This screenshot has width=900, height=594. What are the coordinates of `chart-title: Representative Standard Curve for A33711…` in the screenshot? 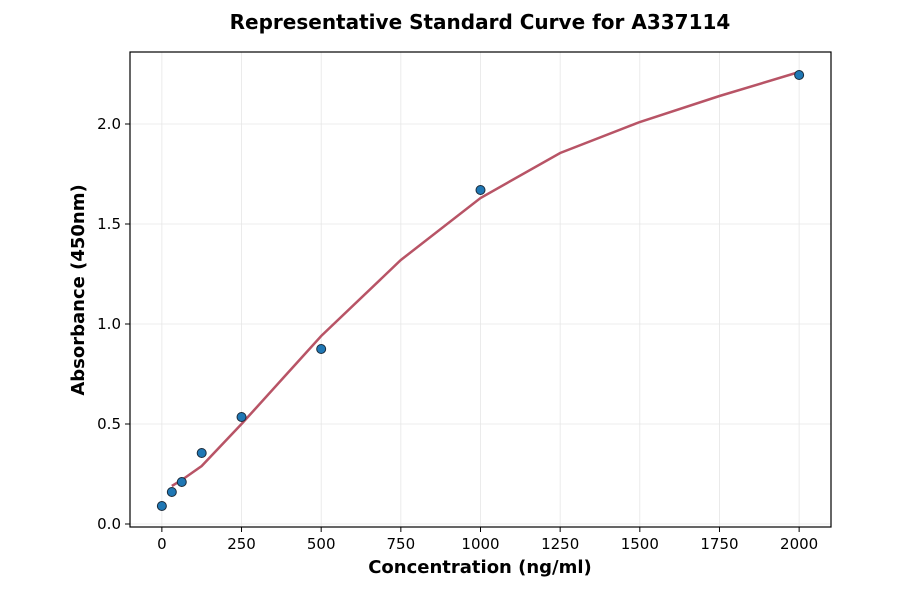 It's located at (480, 22).